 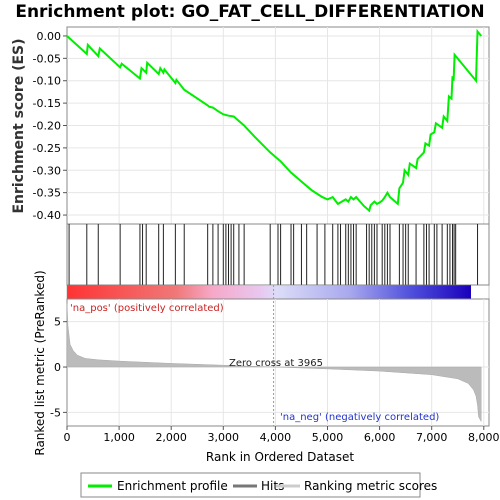 What do you see at coordinates (47, 103) in the screenshot?
I see `es-y-tick-label: -0.15` at bounding box center [47, 103].